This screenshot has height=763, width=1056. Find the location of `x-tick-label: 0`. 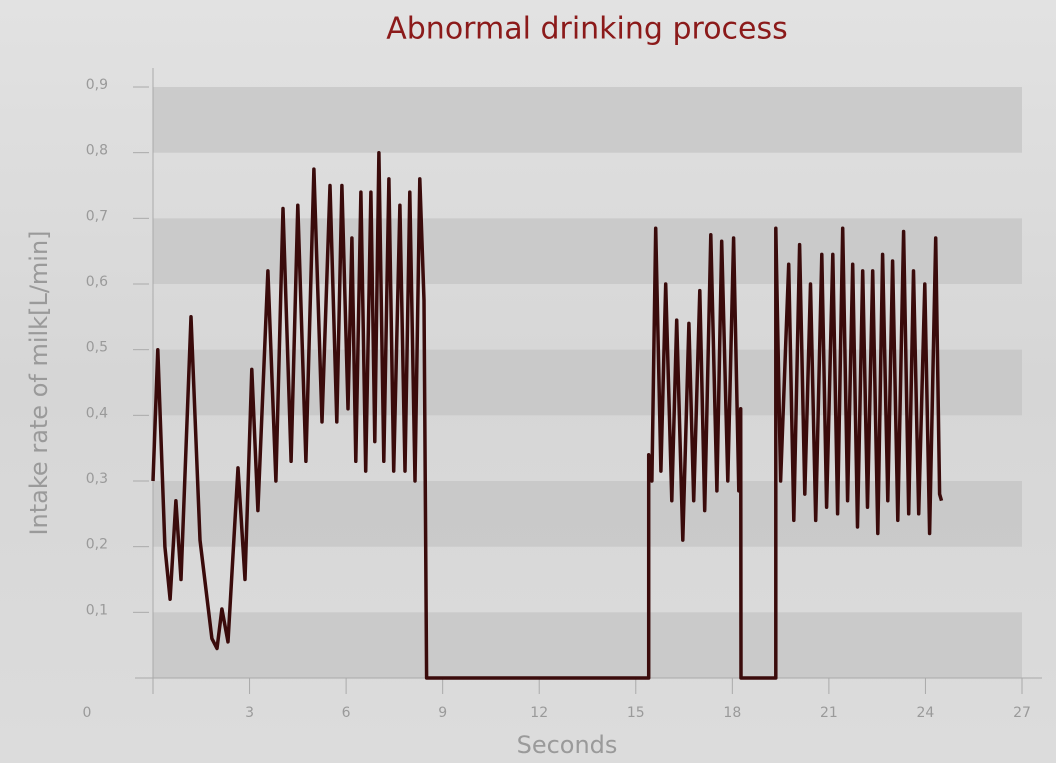

x-tick-label: 0 is located at coordinates (87, 713).